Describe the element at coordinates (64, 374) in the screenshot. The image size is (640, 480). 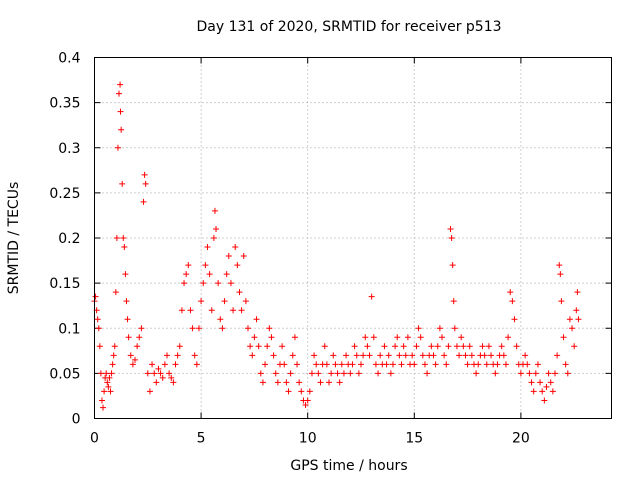
I see `y-tick-label: 0.05` at that location.